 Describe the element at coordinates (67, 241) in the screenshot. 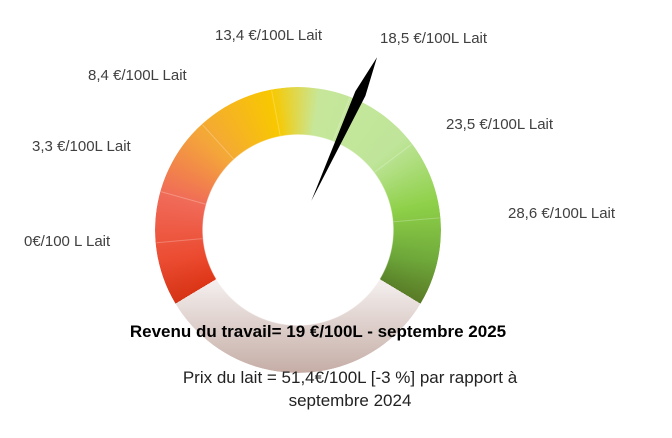

I see `tick-label: 0€/100 L Lait` at that location.